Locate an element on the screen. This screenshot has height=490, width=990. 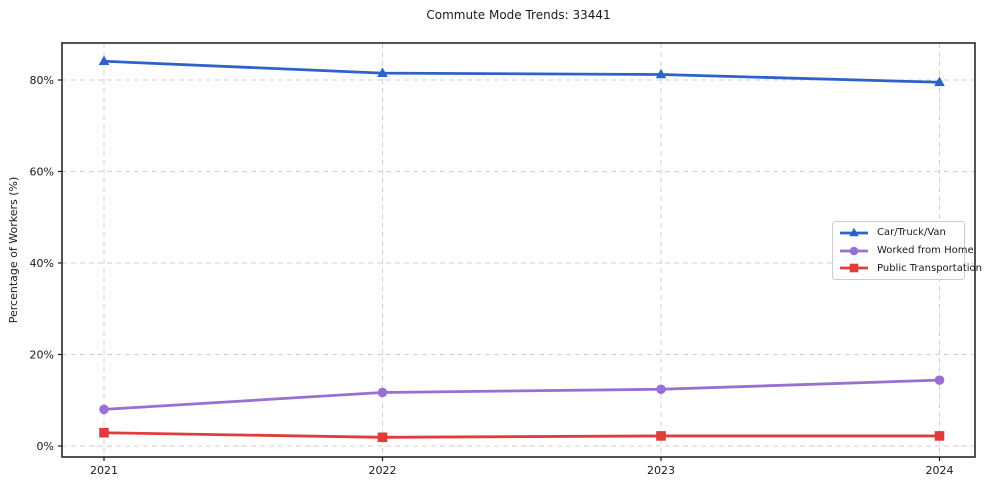
chart-title: Commute Mode Trends: 33441 is located at coordinates (518, 15).